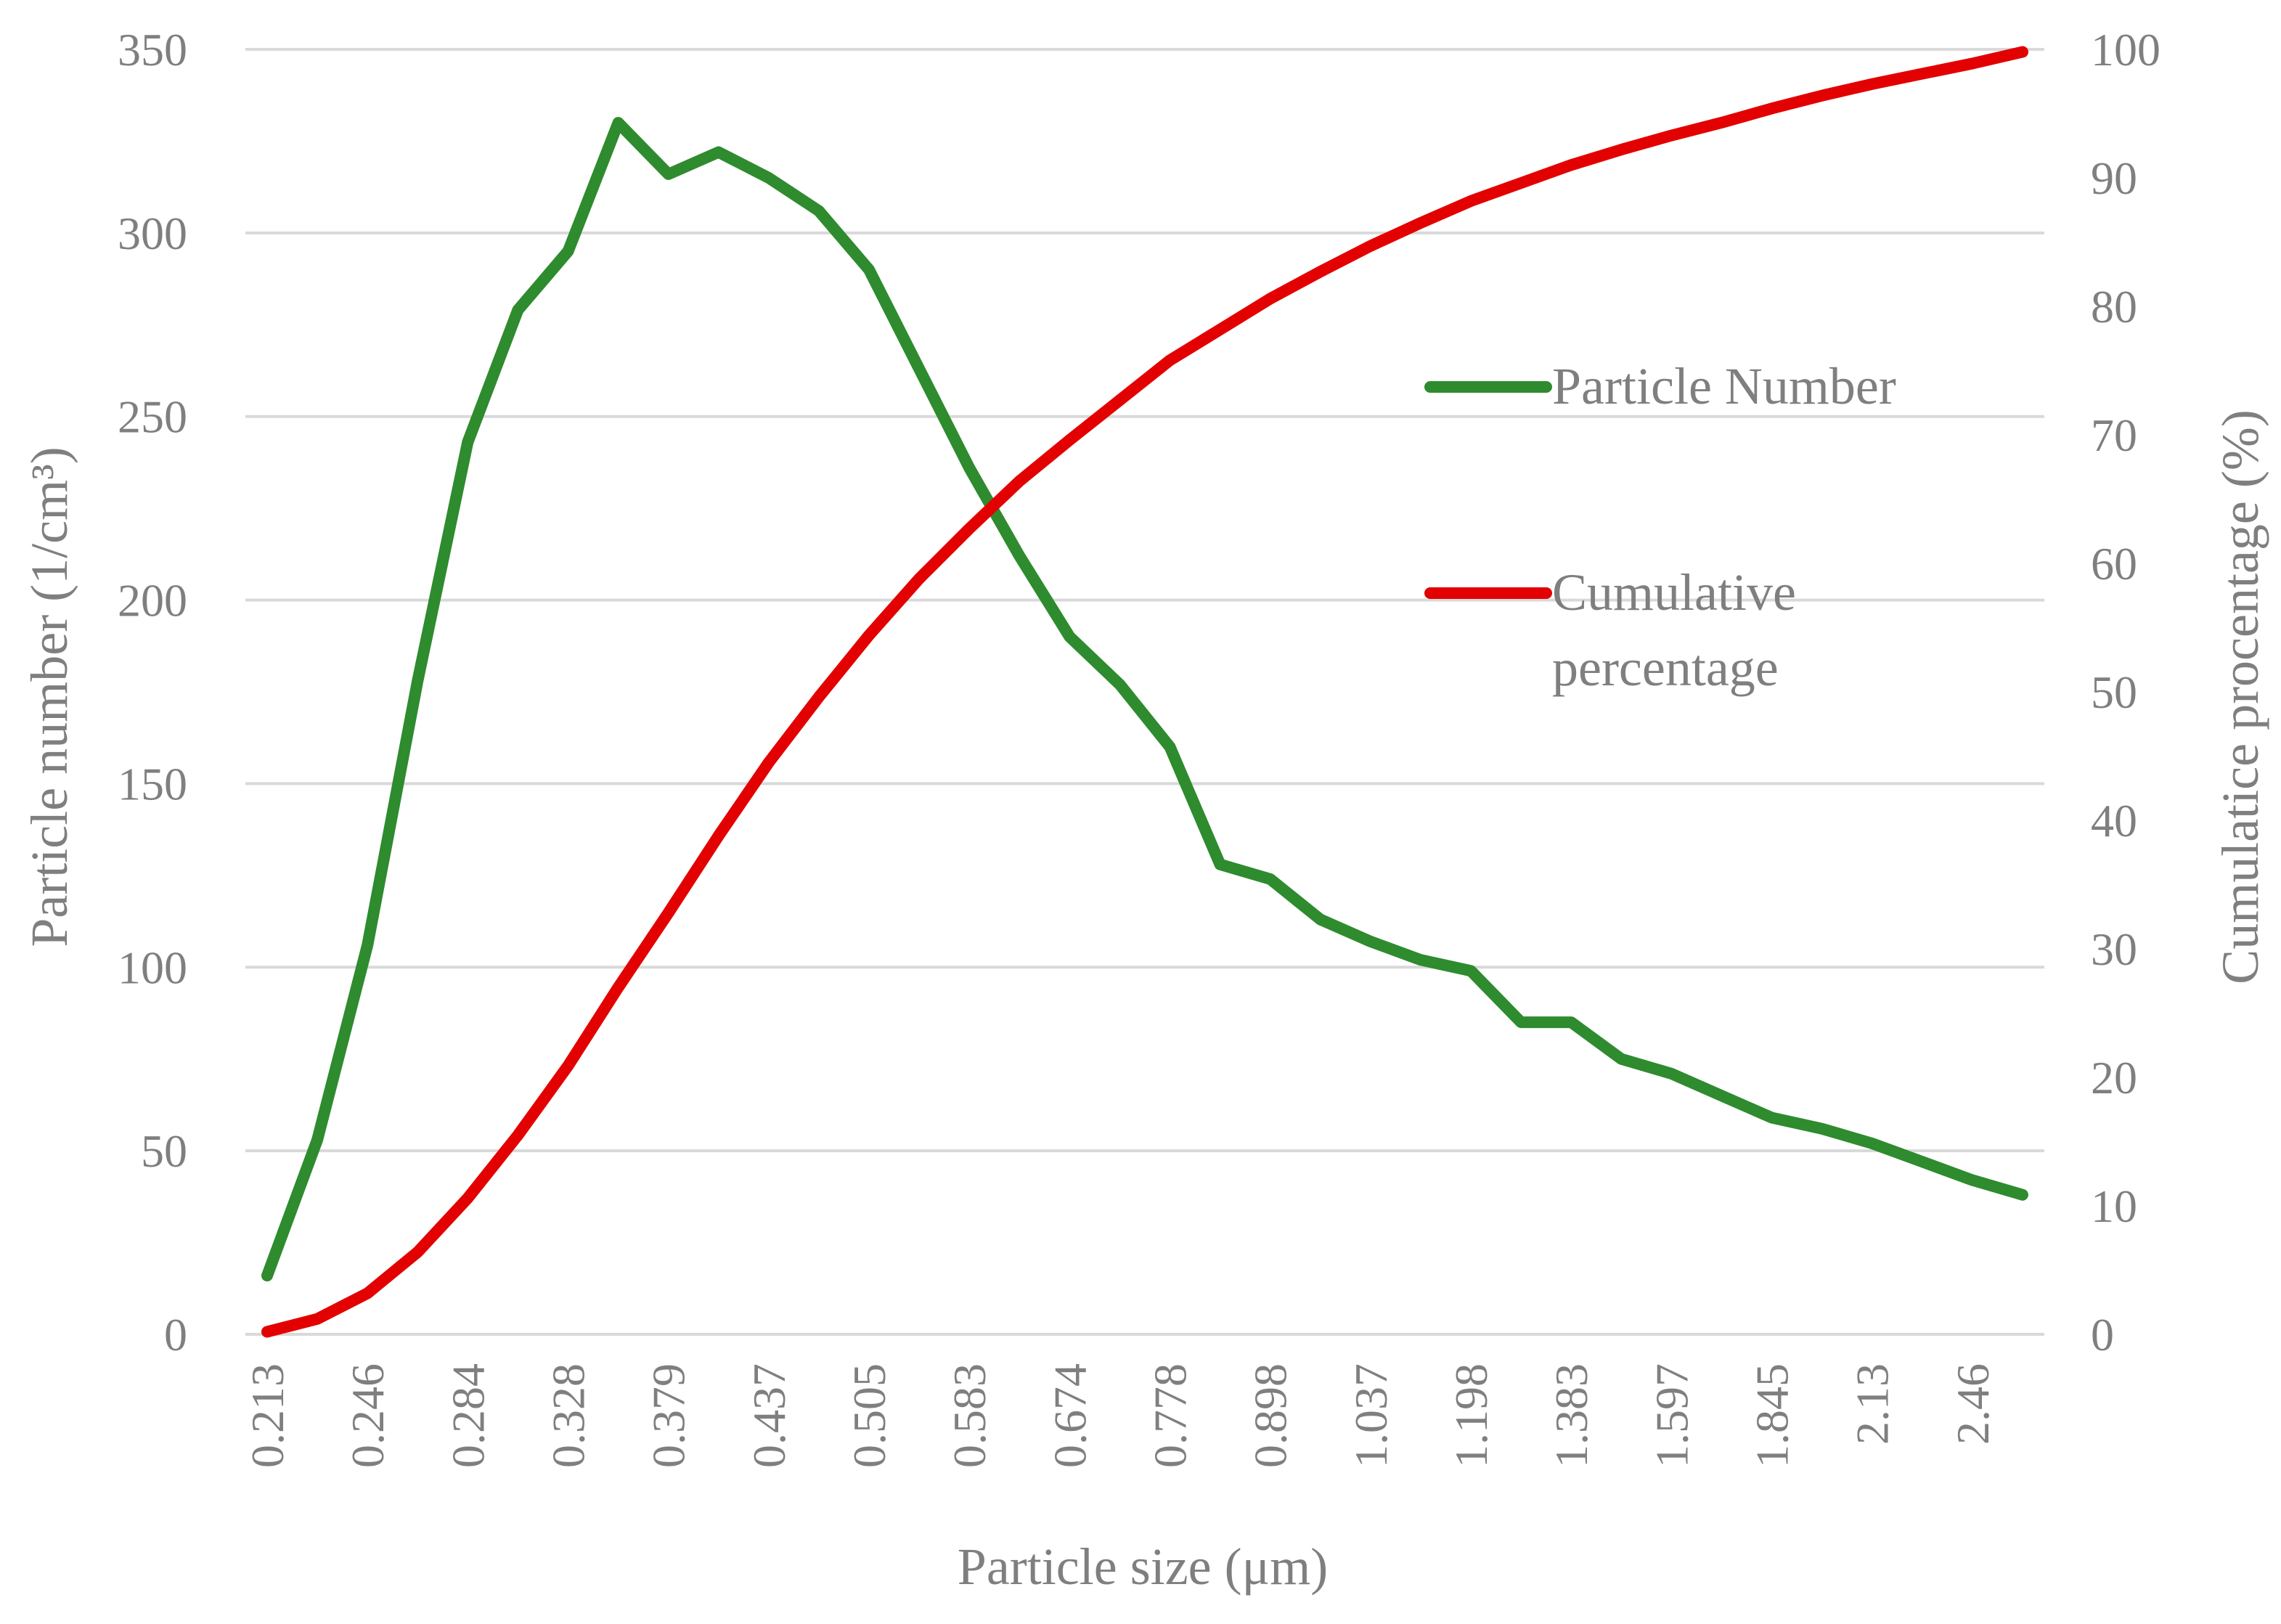 The height and width of the screenshot is (1624, 2281). Describe the element at coordinates (1872, 1404) in the screenshot. I see `x-tick-2.13: 2.13` at that location.